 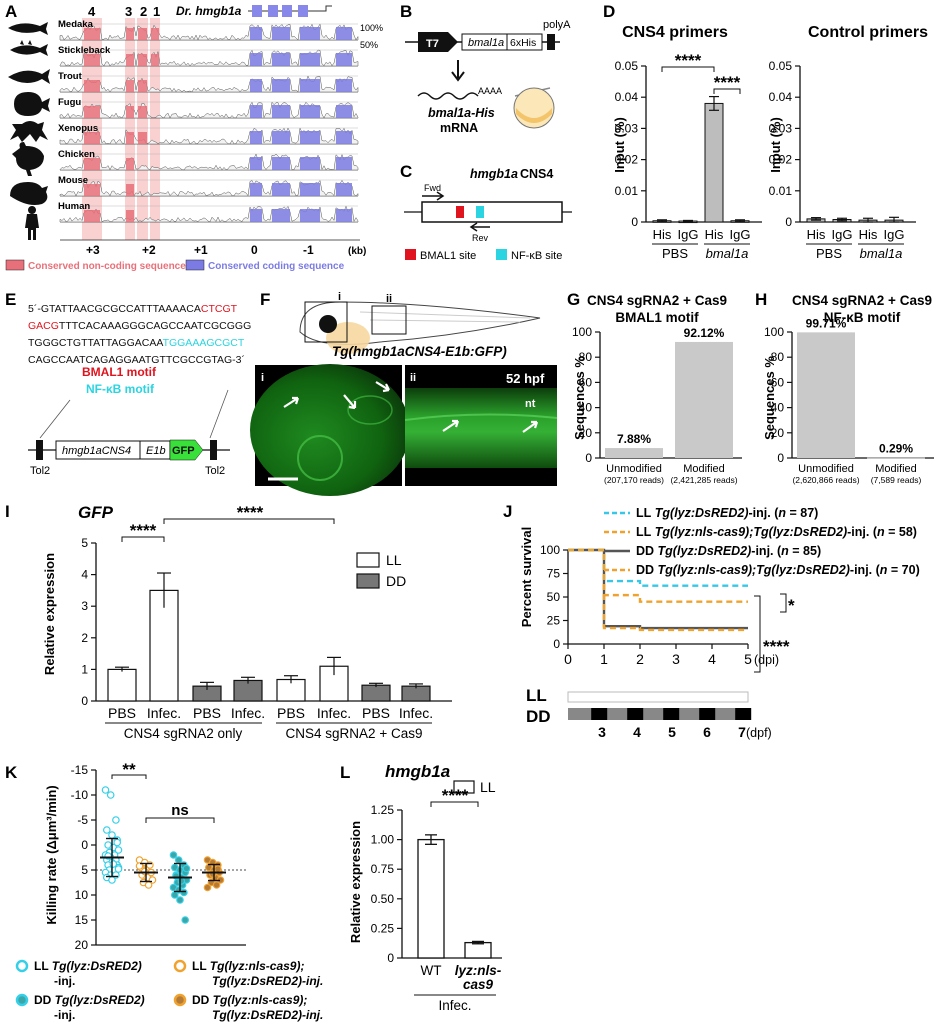 I want to click on k-legend-line1: LL Tg(lyz:DsRED2), so click(x=88, y=966).